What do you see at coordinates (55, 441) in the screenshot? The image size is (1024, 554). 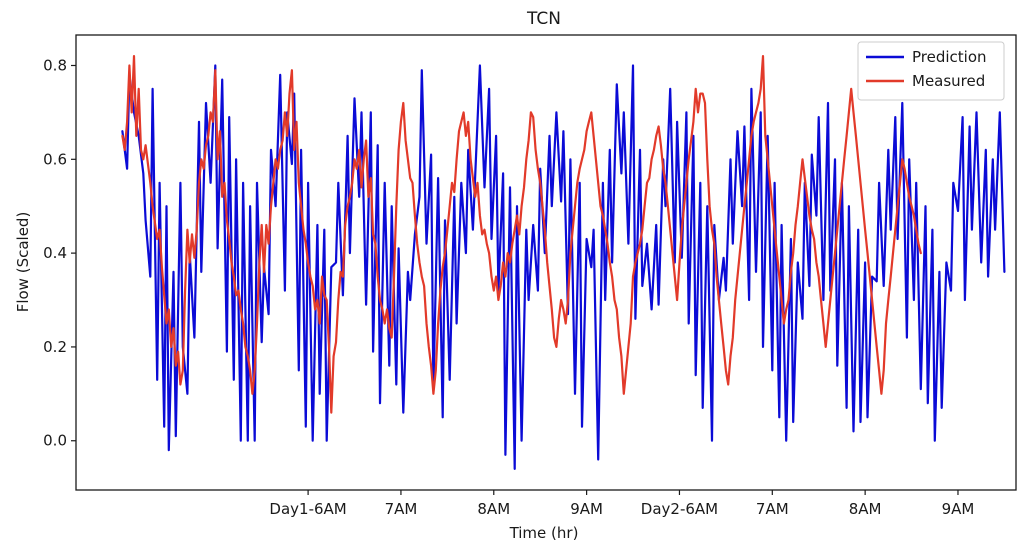 I see `y-tick-label: 0.0` at bounding box center [55, 441].